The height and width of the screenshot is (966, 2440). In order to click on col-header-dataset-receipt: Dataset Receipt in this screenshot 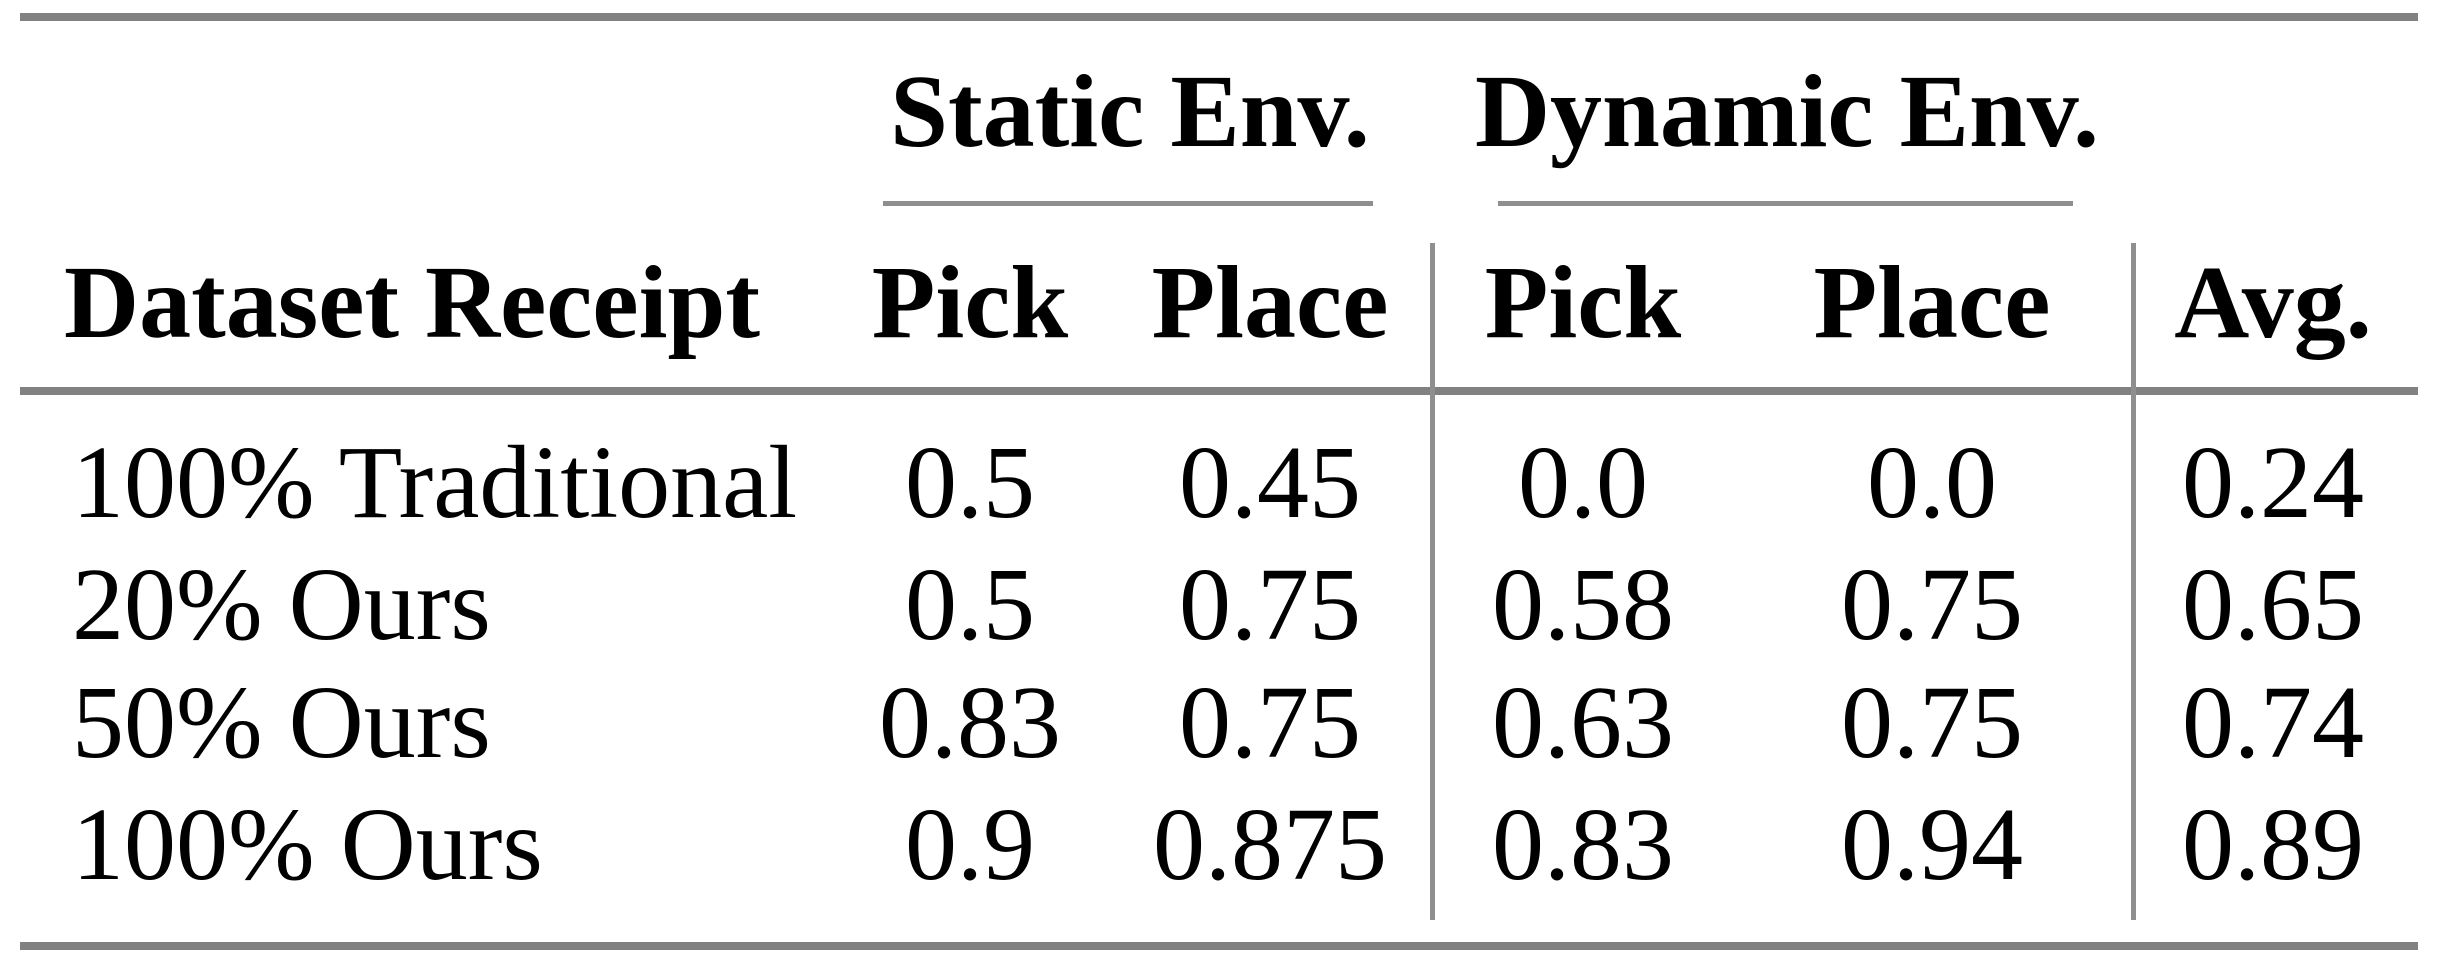, I will do `click(412, 302)`.